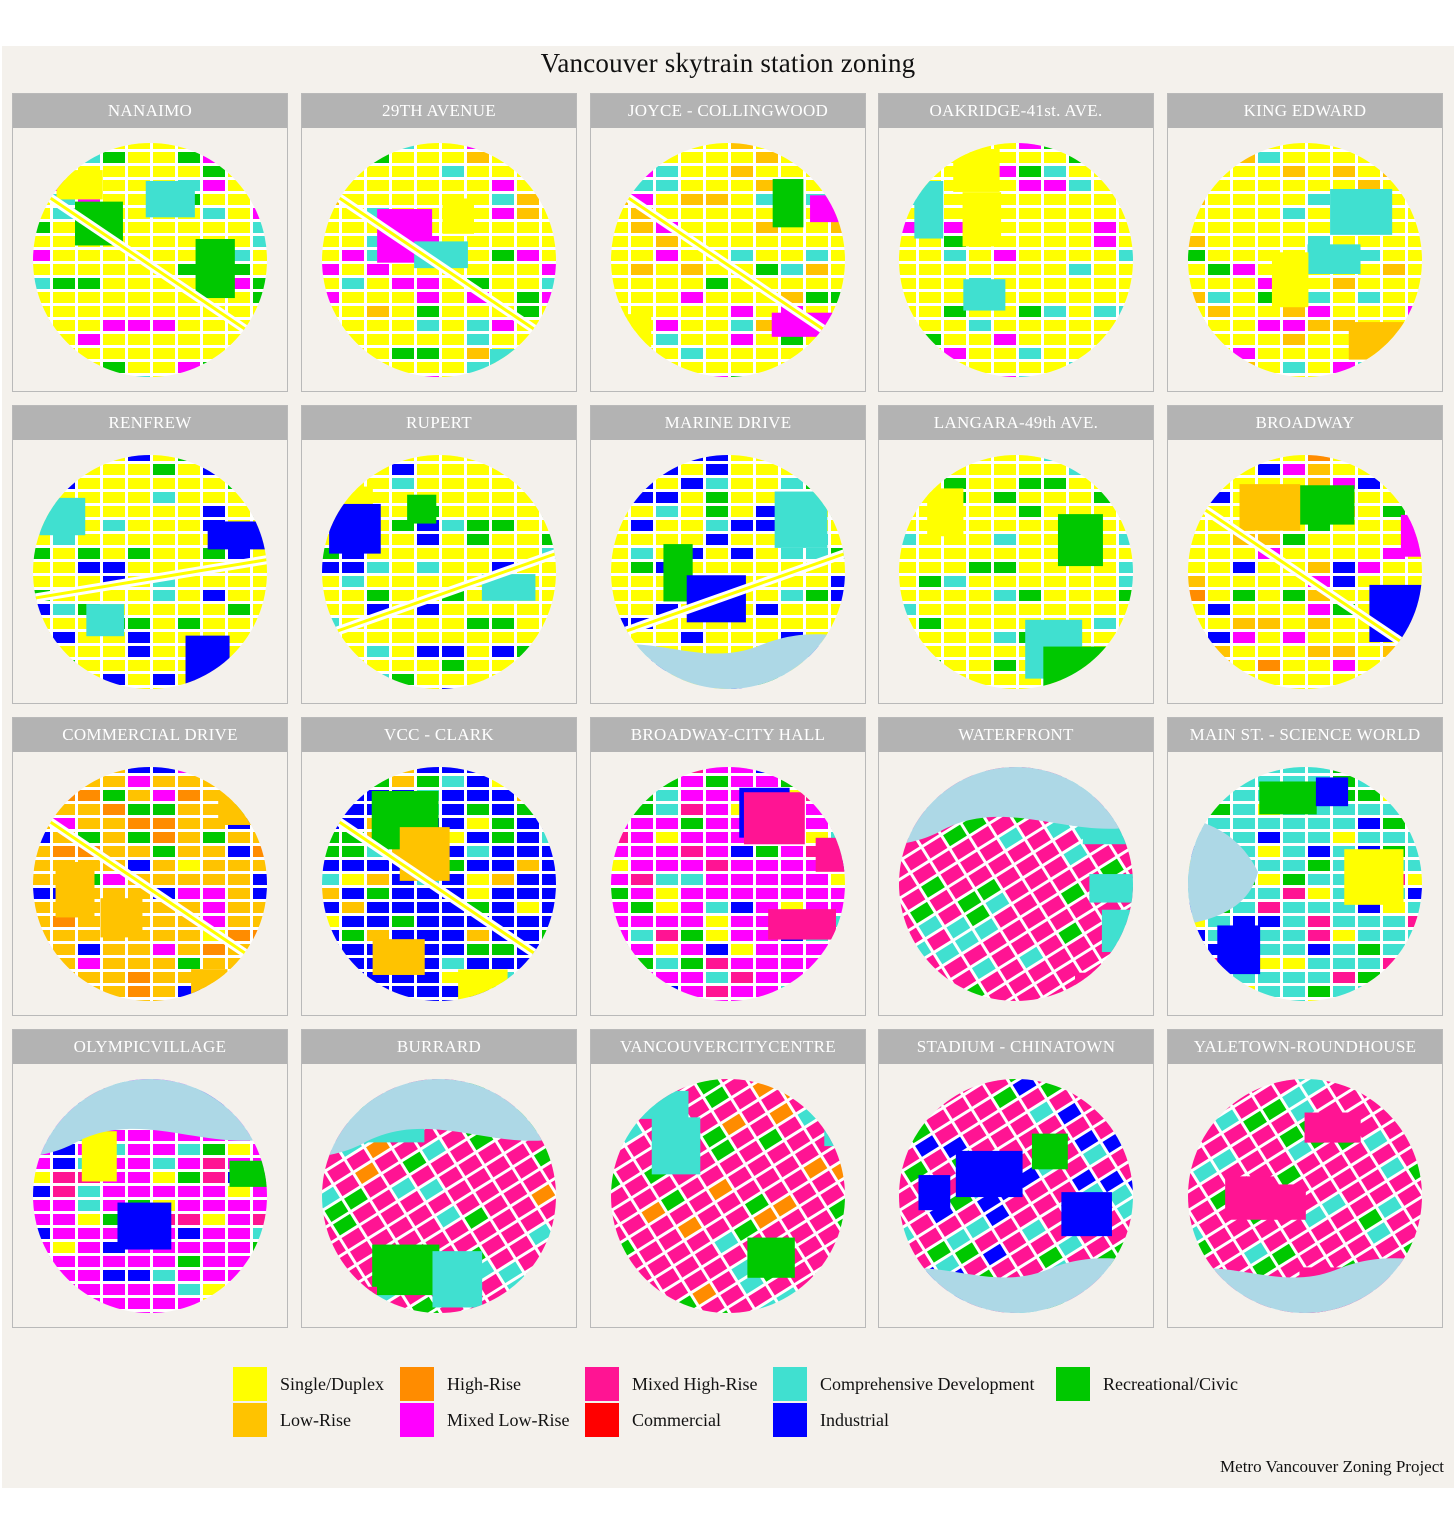 This screenshot has width=1456, height=1533. I want to click on station-panel: COMMERCIAL DRIVE, so click(150, 866).